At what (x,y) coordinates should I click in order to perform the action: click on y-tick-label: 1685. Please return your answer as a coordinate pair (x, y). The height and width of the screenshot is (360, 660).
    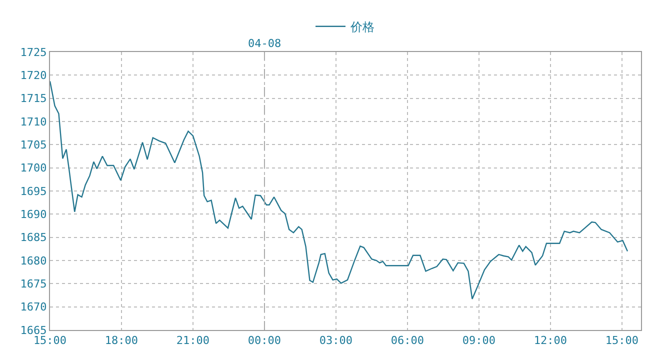
    Looking at the image, I should click on (33, 237).